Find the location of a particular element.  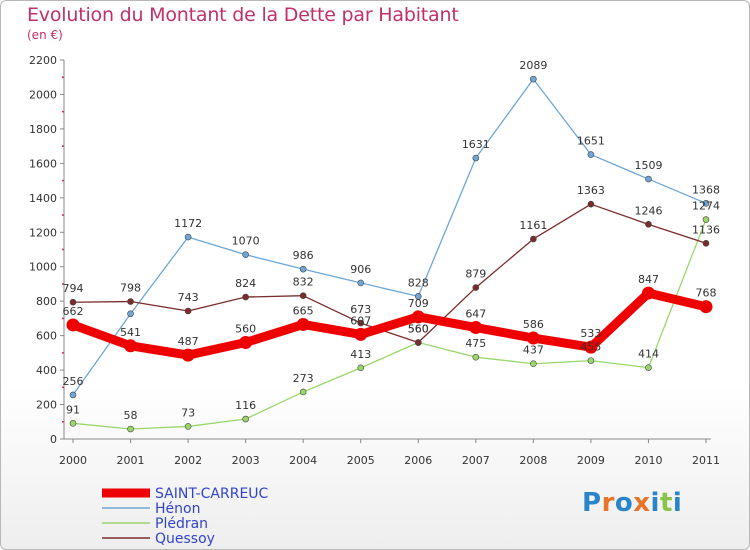

data-label: 986 is located at coordinates (303, 255).